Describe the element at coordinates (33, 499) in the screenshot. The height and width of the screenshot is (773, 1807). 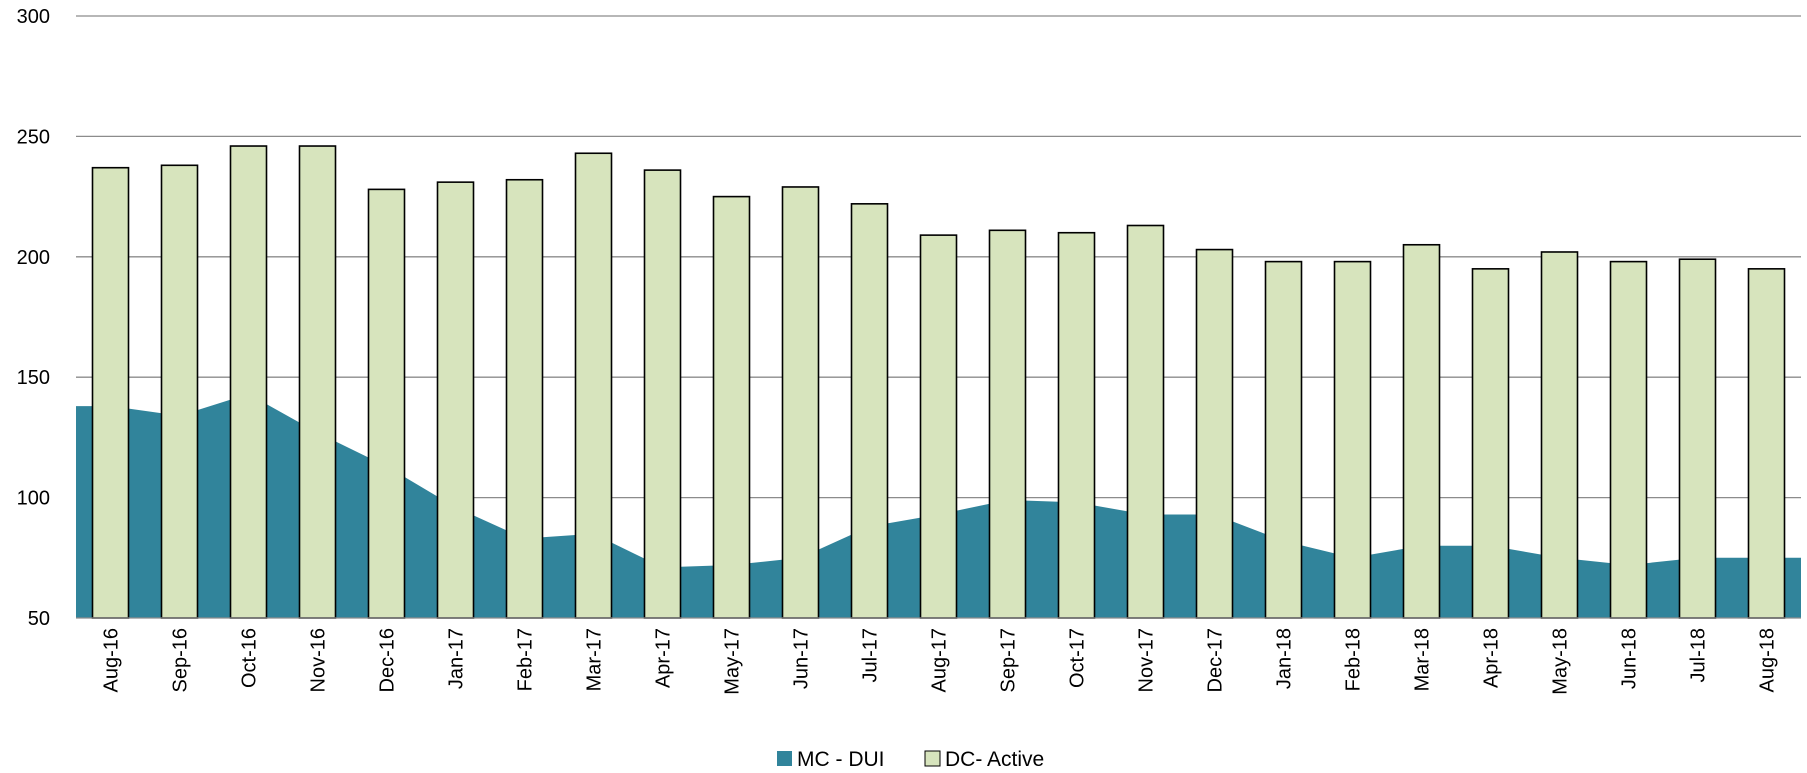
I see `y-tick-label: 100` at that location.